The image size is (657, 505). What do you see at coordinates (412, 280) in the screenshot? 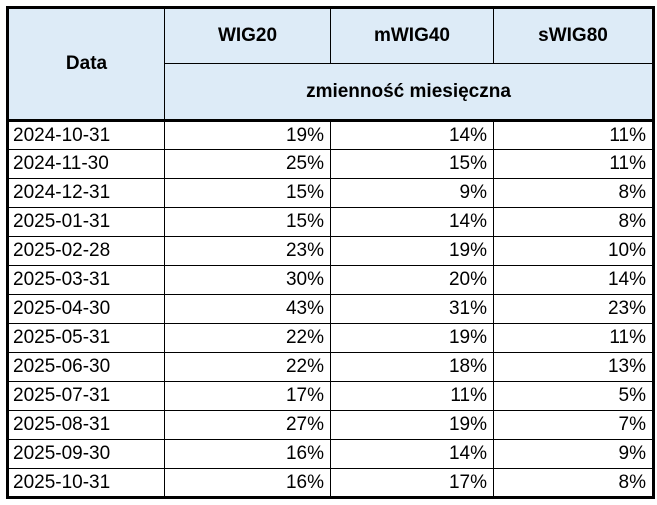
I see `mwig40-value-cell: 20%` at bounding box center [412, 280].